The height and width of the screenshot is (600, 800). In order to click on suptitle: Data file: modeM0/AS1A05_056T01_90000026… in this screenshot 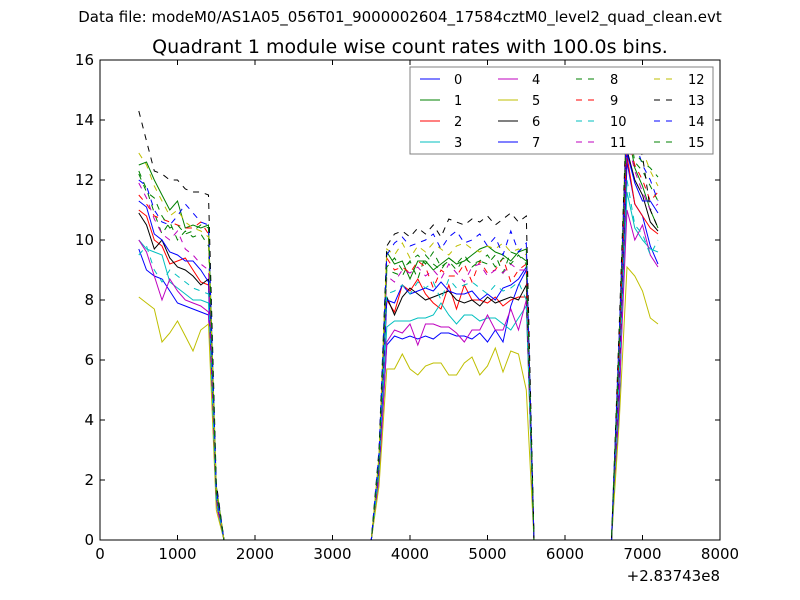, I will do `click(400, 17)`.